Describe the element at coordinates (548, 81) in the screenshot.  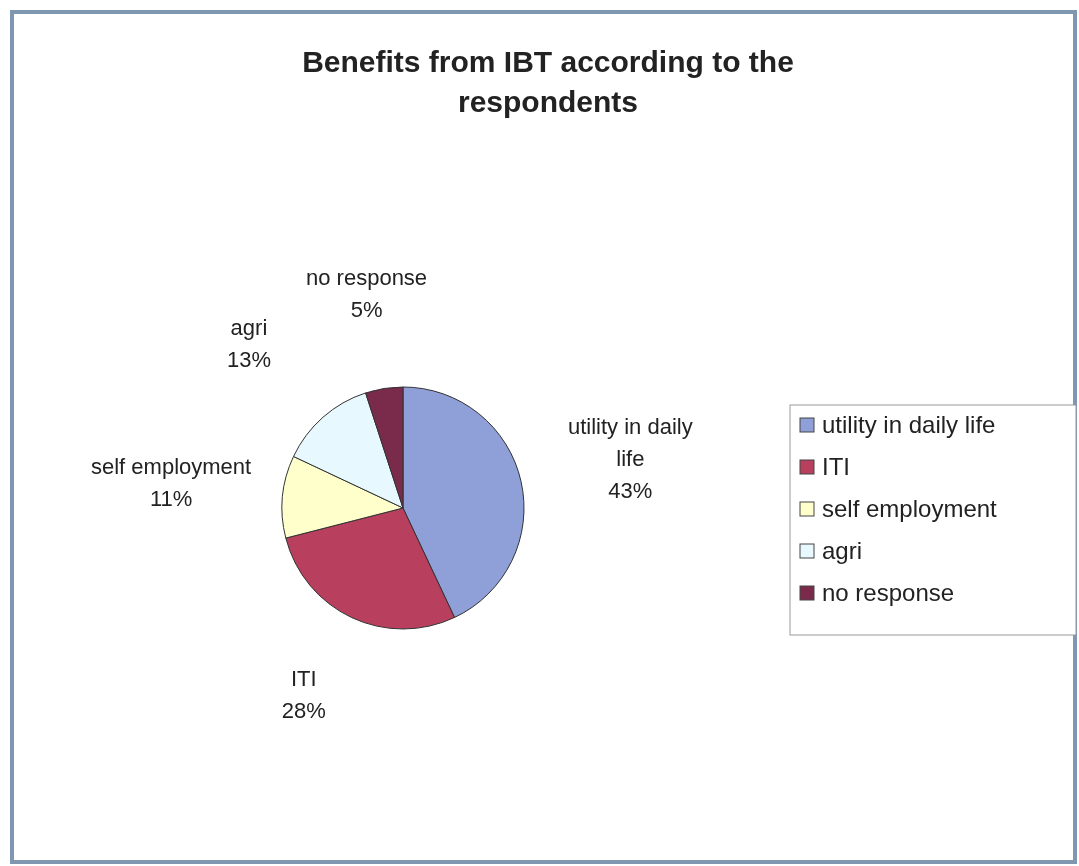
I see `chart-title: Benefits from IBT according to the respondents` at that location.